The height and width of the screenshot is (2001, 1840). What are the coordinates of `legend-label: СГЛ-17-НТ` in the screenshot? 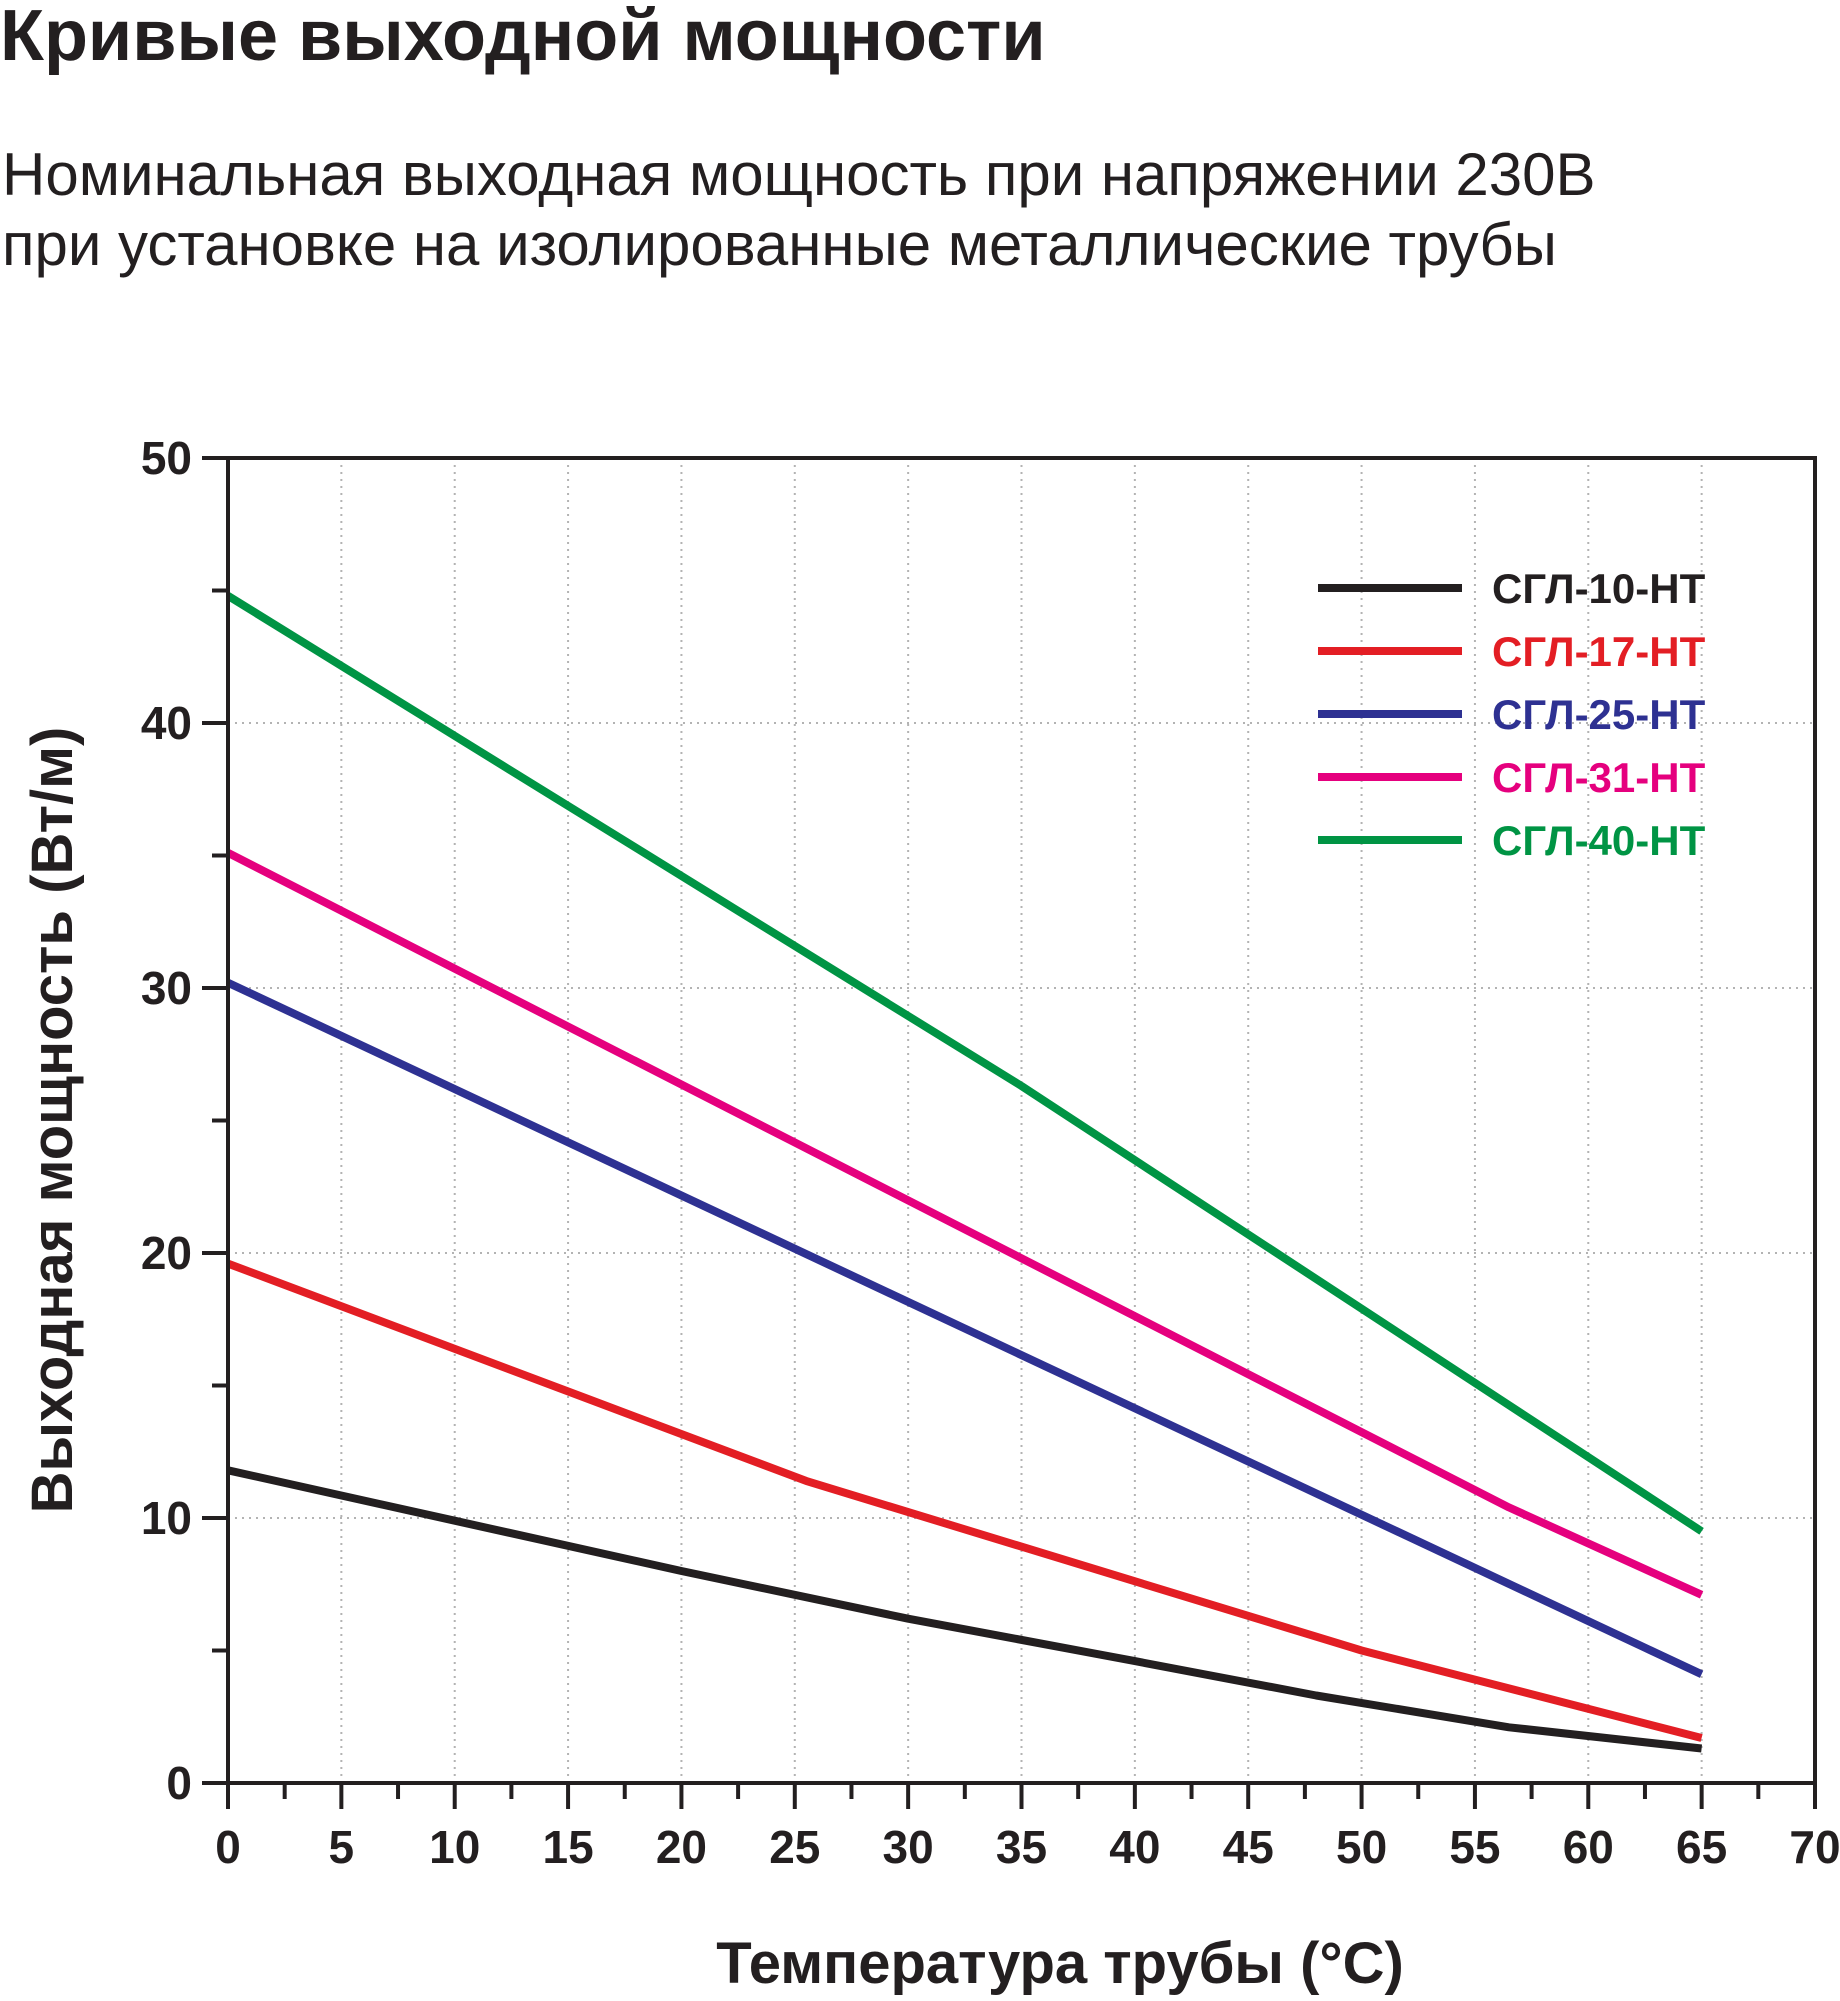 It's located at (1599, 651).